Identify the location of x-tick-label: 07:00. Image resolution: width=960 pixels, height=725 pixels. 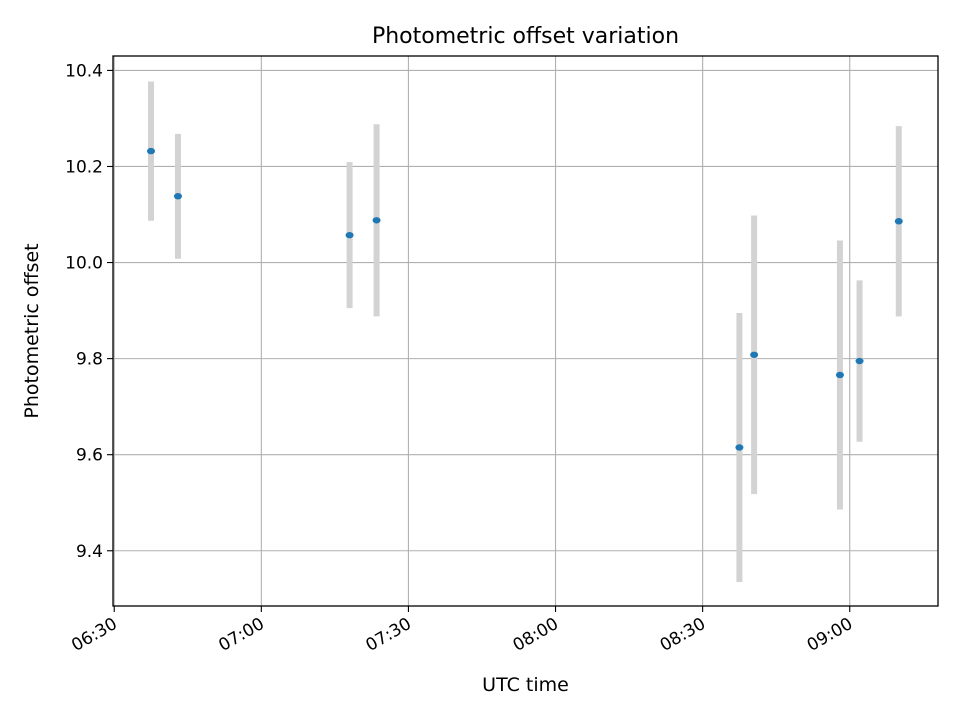
(241, 635).